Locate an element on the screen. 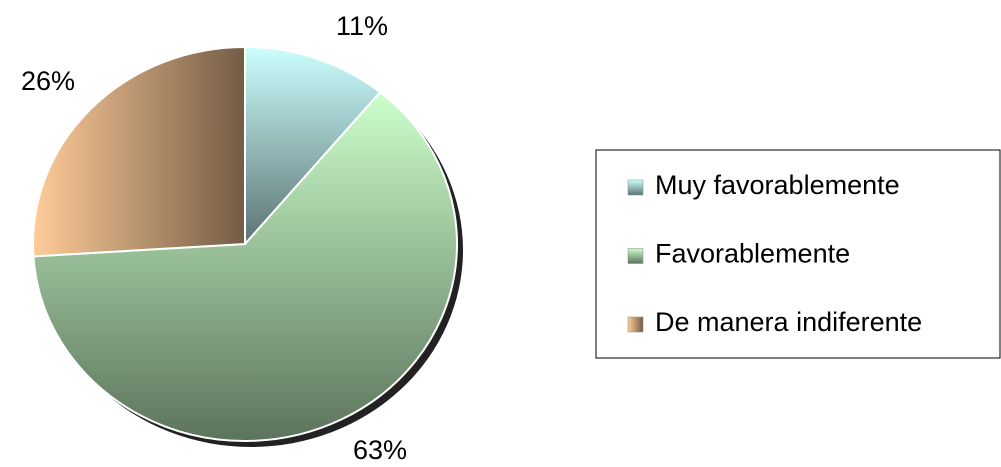  data-label: 26% is located at coordinates (48, 81).